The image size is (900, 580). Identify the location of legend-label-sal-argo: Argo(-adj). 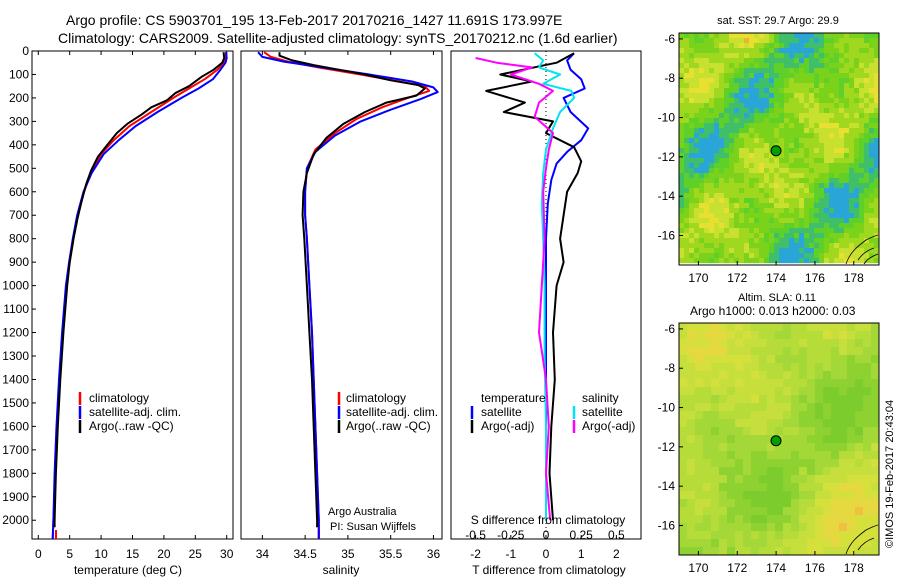
(608, 426).